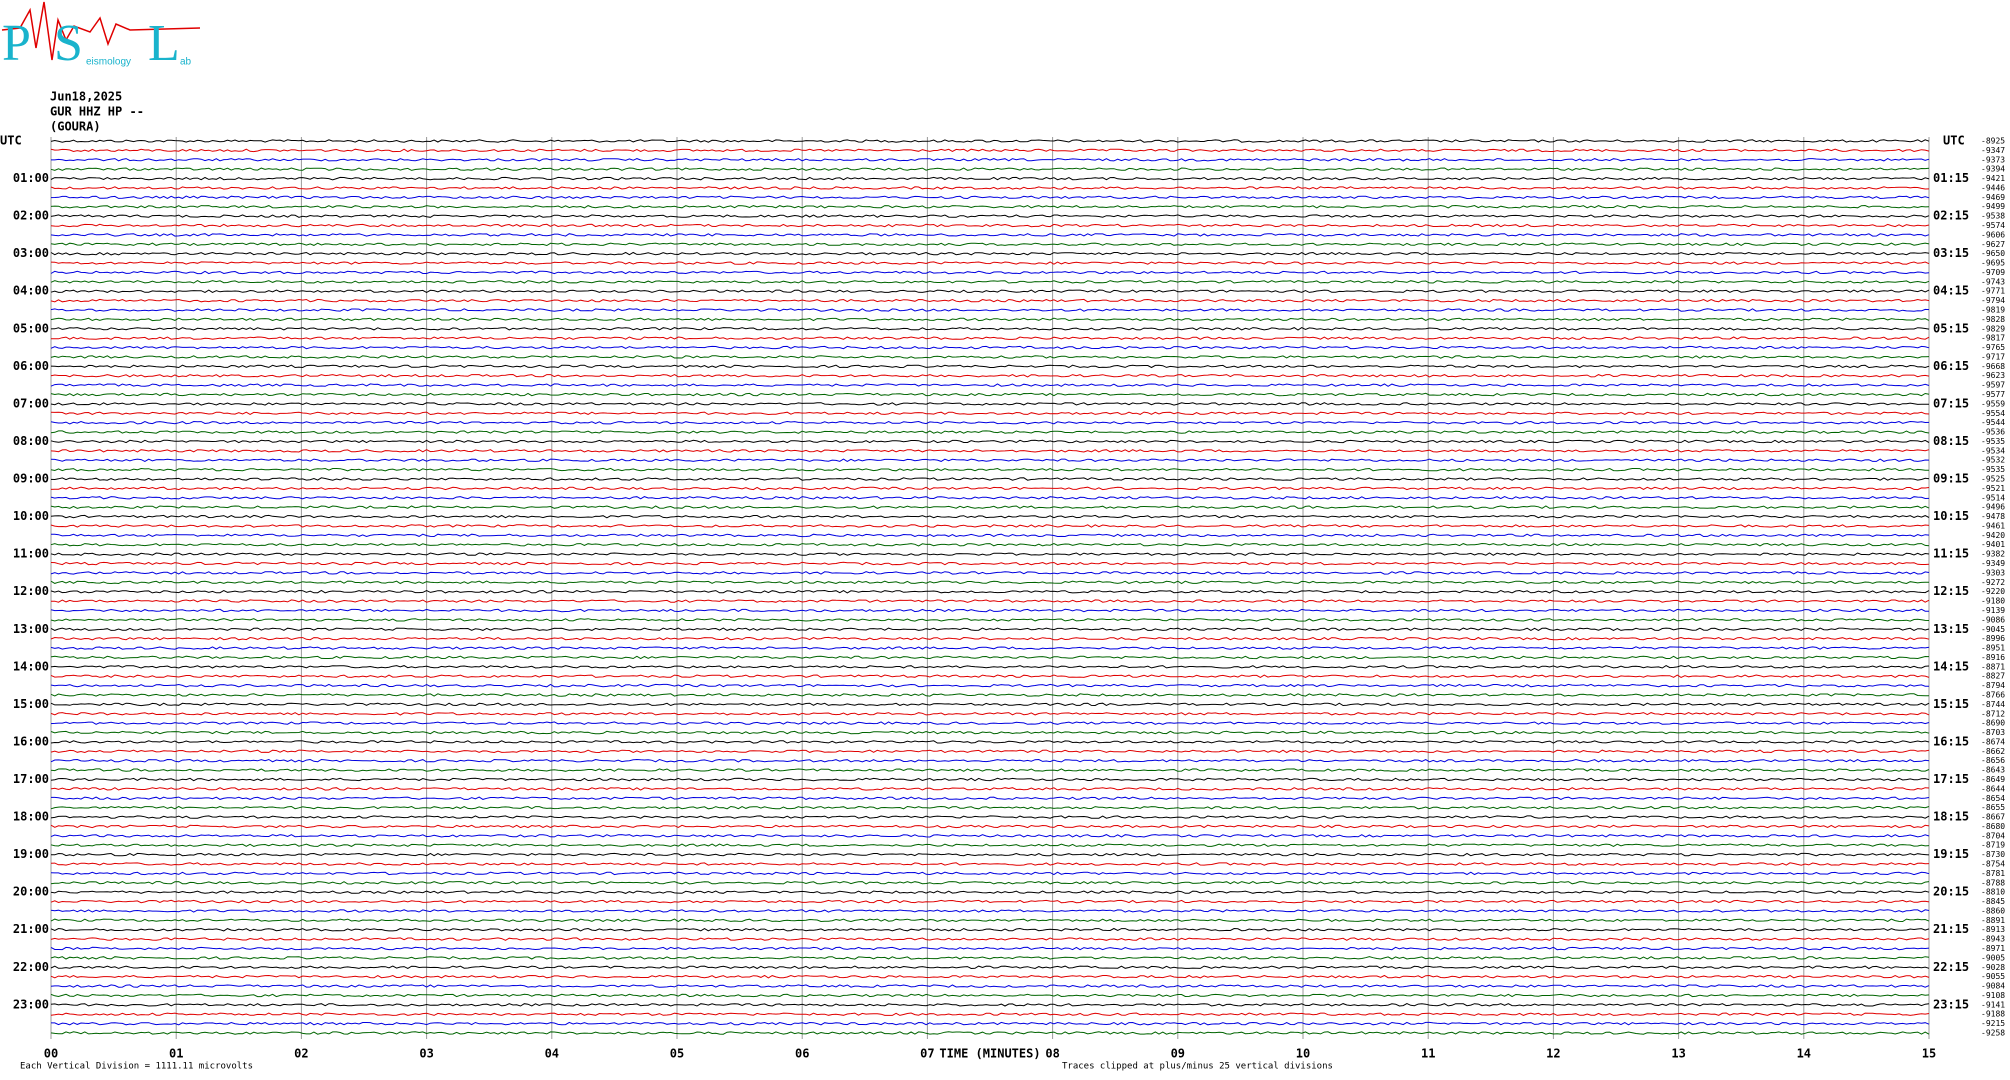 The image size is (2010, 1080). Describe the element at coordinates (1993, 1004) in the screenshot. I see `offset-label: -9141` at that location.